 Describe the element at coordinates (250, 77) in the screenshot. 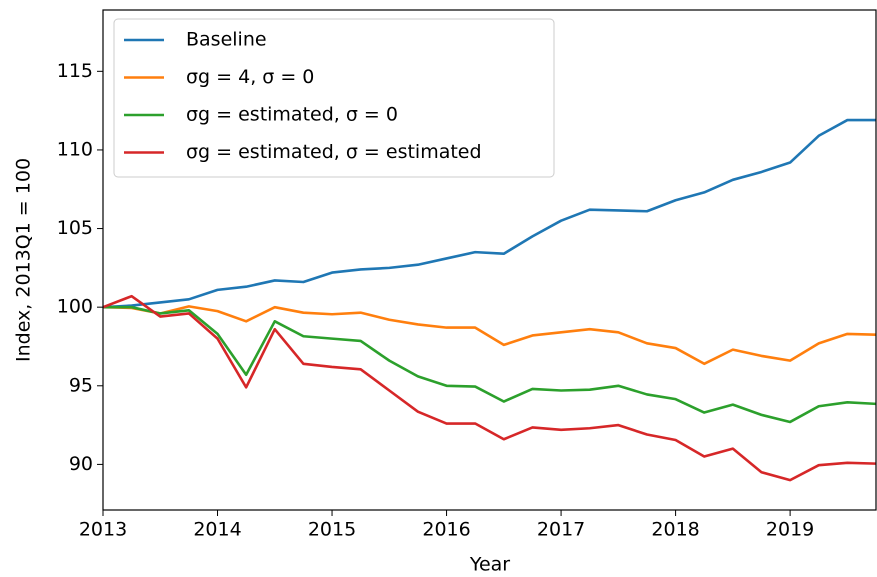

I see `legend-label: σg = 4, σ = 0` at that location.